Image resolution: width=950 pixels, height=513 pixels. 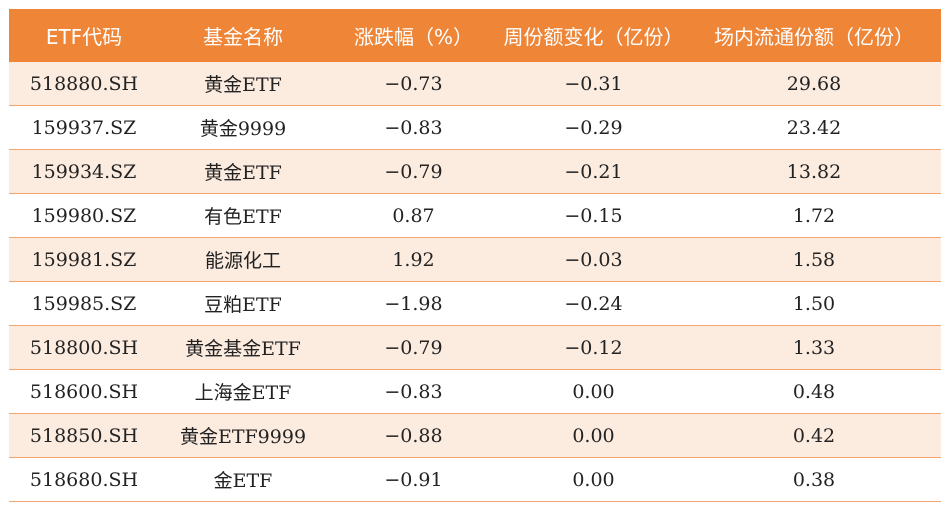 I want to click on table-row: 159985.SZ 豆粕ETF −1.98 −0.24 1.50, so click(x=475, y=303).